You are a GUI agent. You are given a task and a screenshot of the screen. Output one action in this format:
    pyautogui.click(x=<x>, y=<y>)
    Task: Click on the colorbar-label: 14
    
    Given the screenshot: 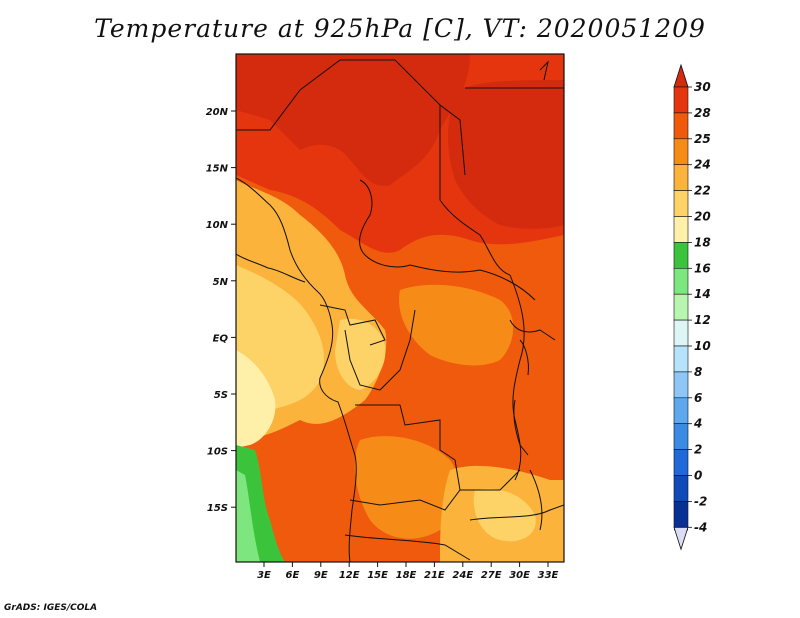 What is the action you would take?
    pyautogui.click(x=702, y=294)
    